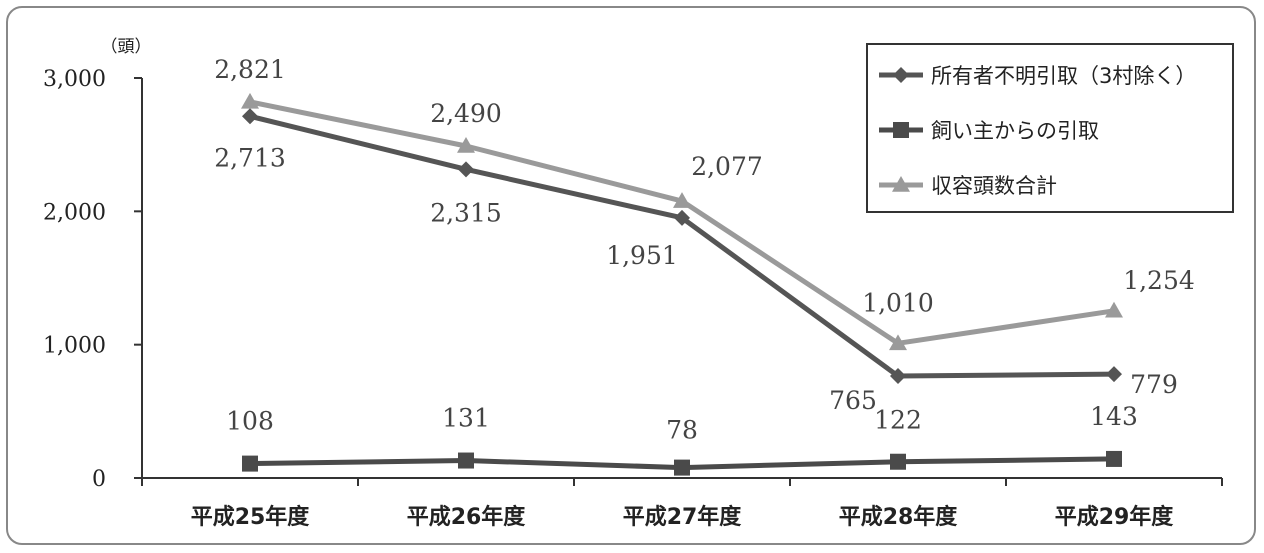  What do you see at coordinates (1115, 517) in the screenshot?
I see `x-tick-label: 平成29年度` at bounding box center [1115, 517].